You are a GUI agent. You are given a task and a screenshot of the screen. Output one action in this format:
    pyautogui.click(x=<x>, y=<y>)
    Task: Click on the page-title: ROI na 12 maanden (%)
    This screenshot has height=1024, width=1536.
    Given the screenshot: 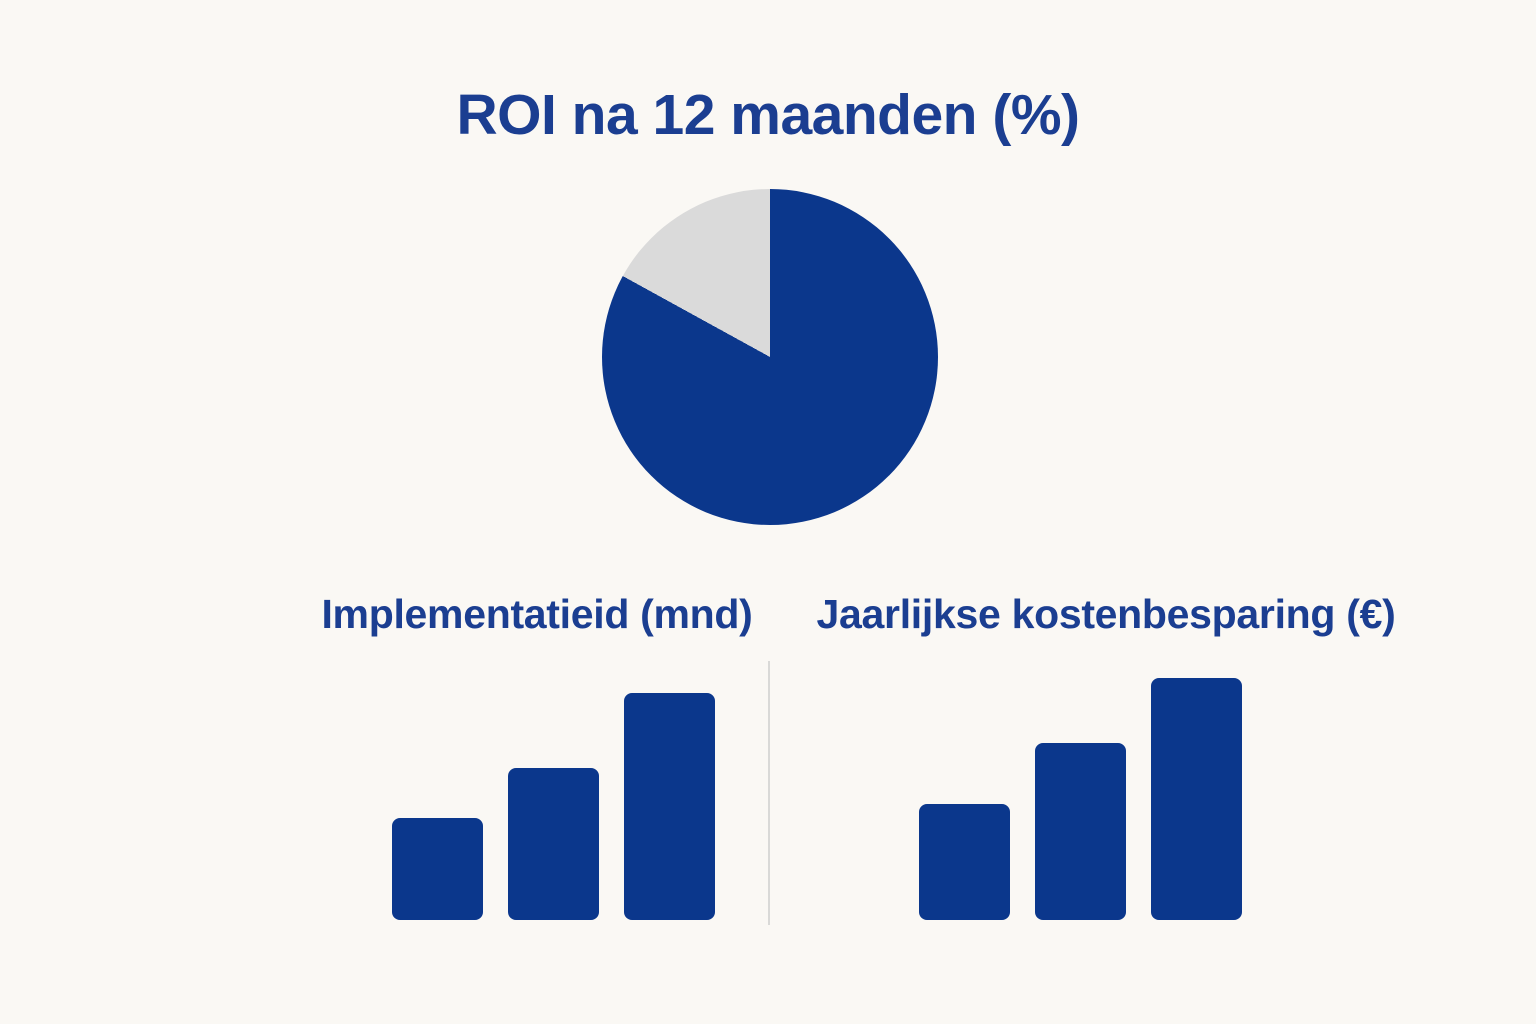 What is the action you would take?
    pyautogui.click(x=768, y=115)
    